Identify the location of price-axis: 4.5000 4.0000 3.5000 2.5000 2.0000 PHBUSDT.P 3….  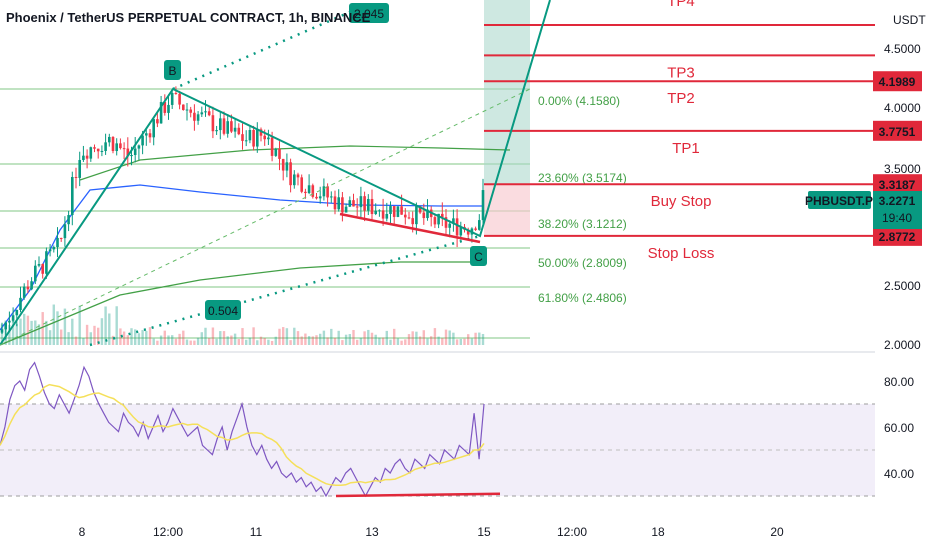
(863, 197).